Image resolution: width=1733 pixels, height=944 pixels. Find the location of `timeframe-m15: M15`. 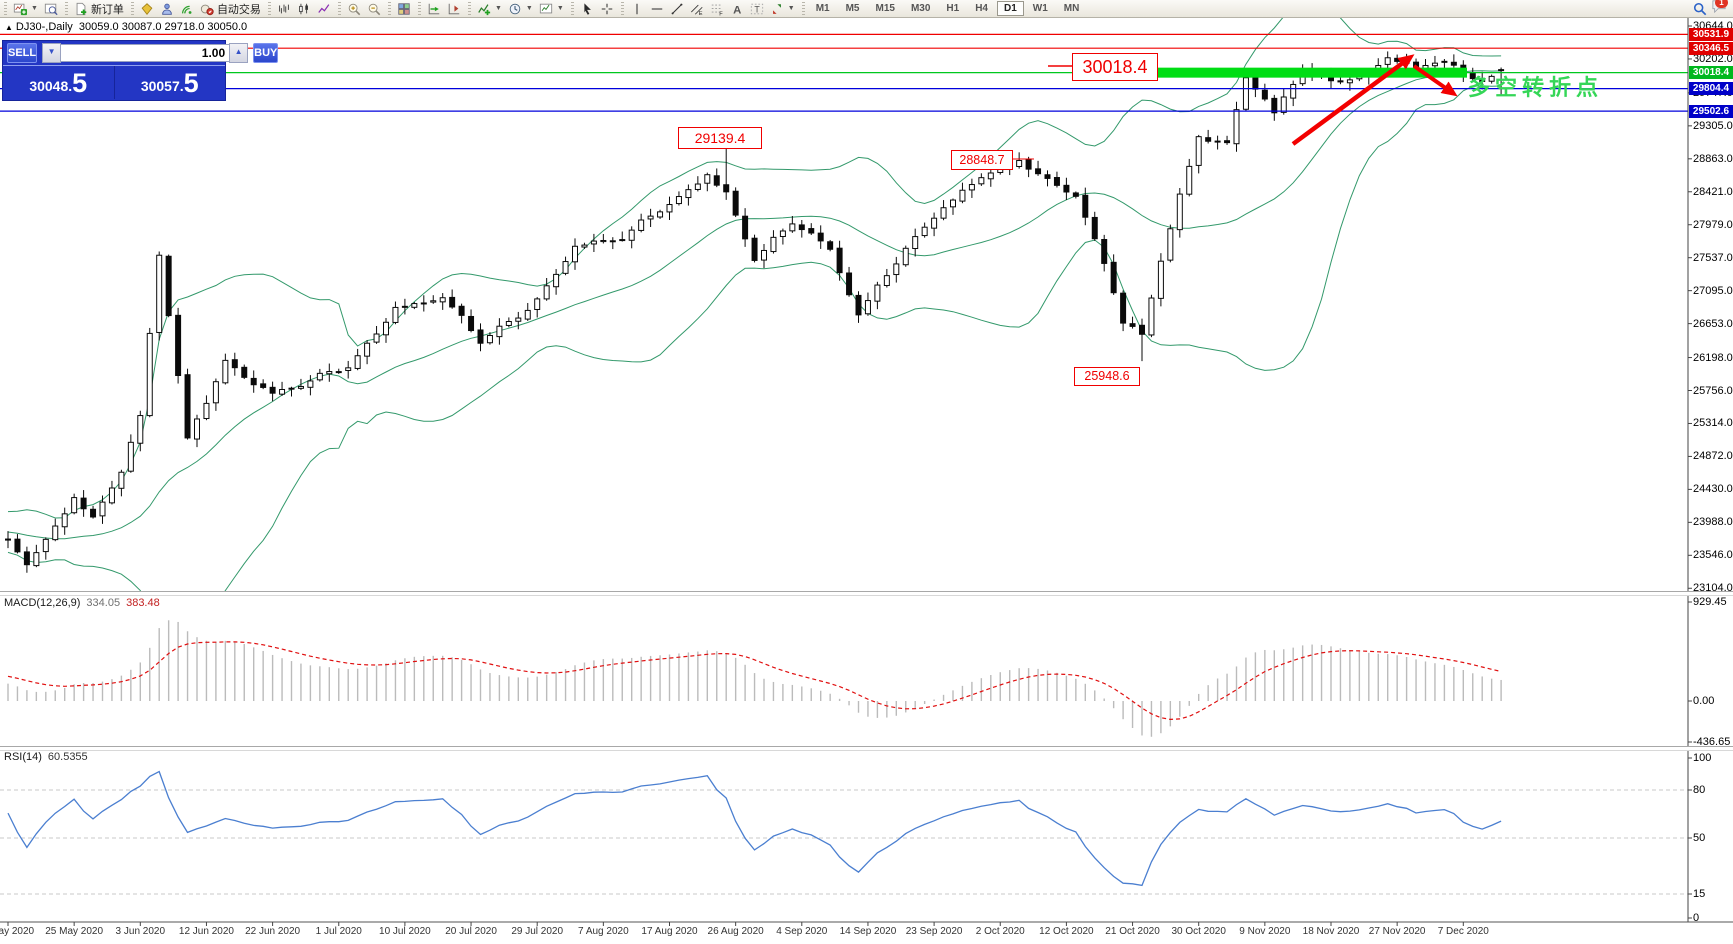

timeframe-m15: M15 is located at coordinates (885, 8).